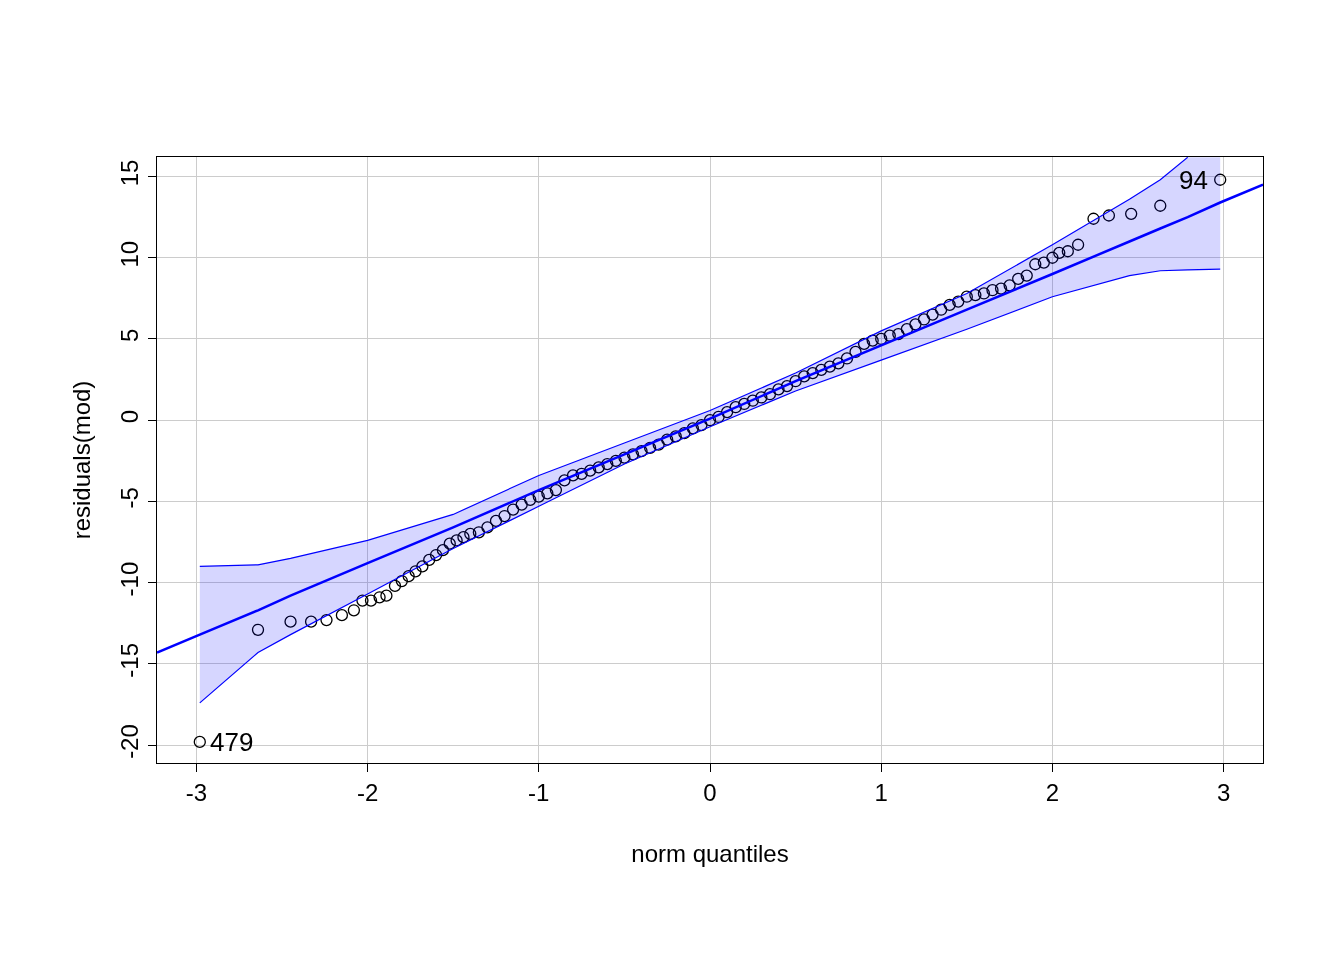  Describe the element at coordinates (1052, 792) in the screenshot. I see `x-tick-label: 2` at that location.